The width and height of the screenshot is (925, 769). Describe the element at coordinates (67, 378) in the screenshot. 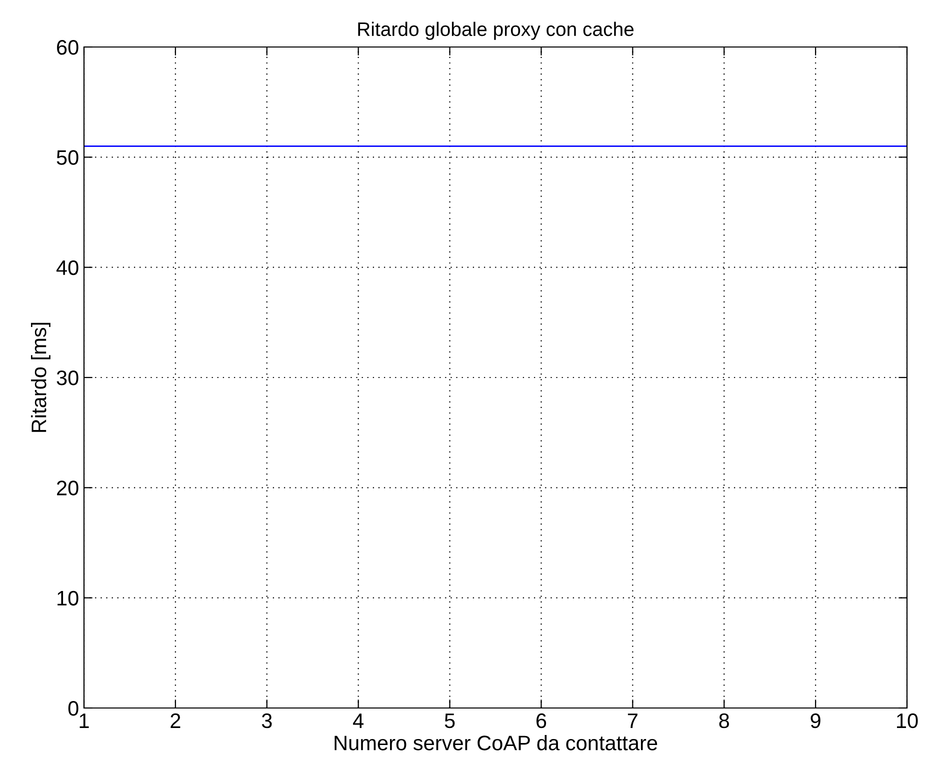

I see `y-tick-label: 30` at that location.